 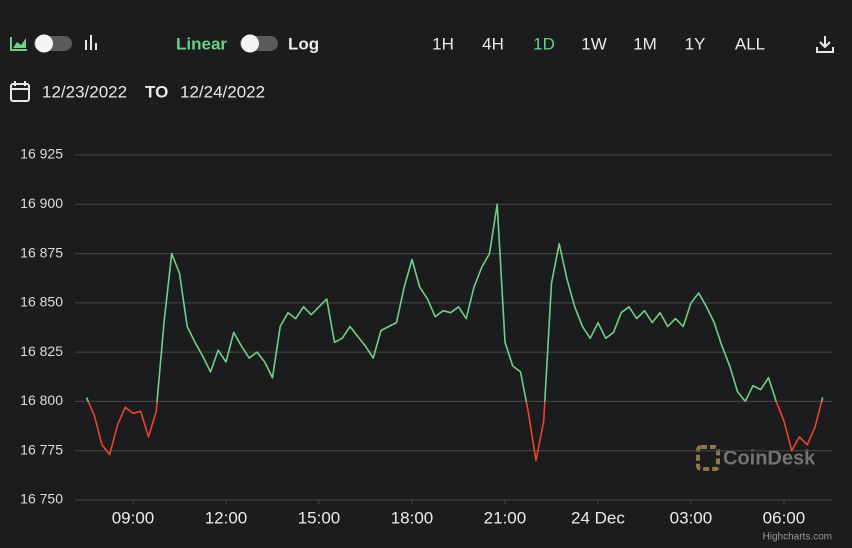 What do you see at coordinates (303, 43) in the screenshot?
I see `scale-option: Log` at bounding box center [303, 43].